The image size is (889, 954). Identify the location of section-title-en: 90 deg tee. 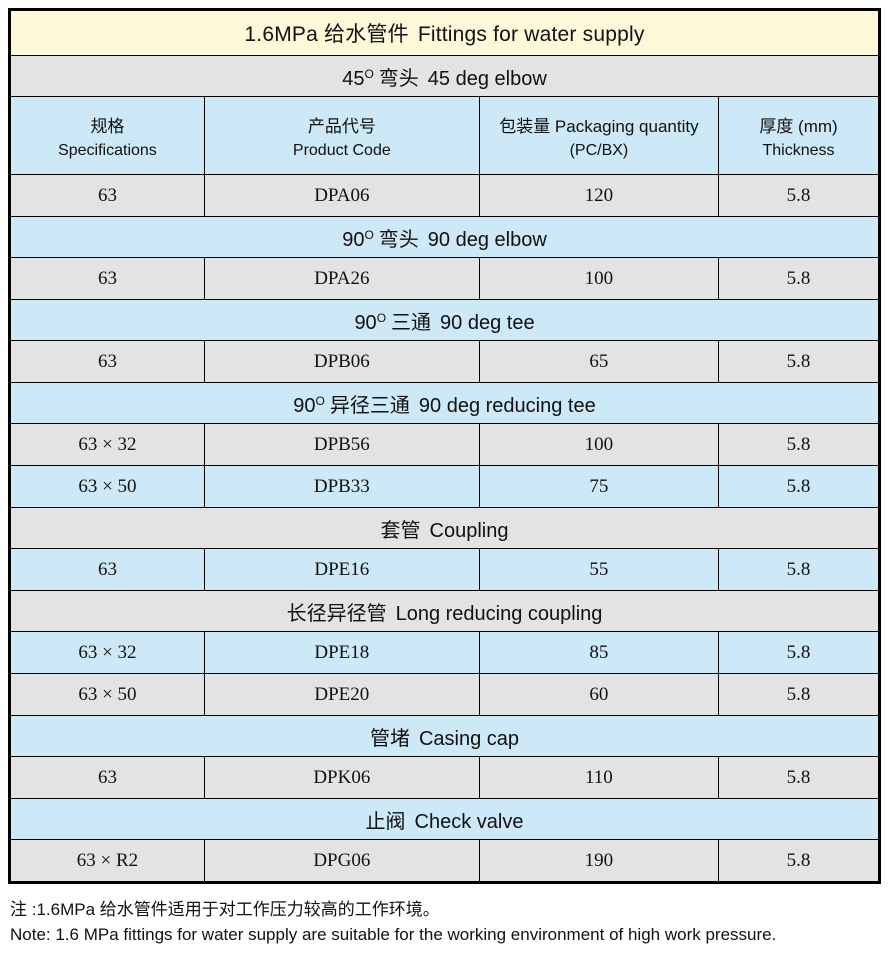
(487, 322).